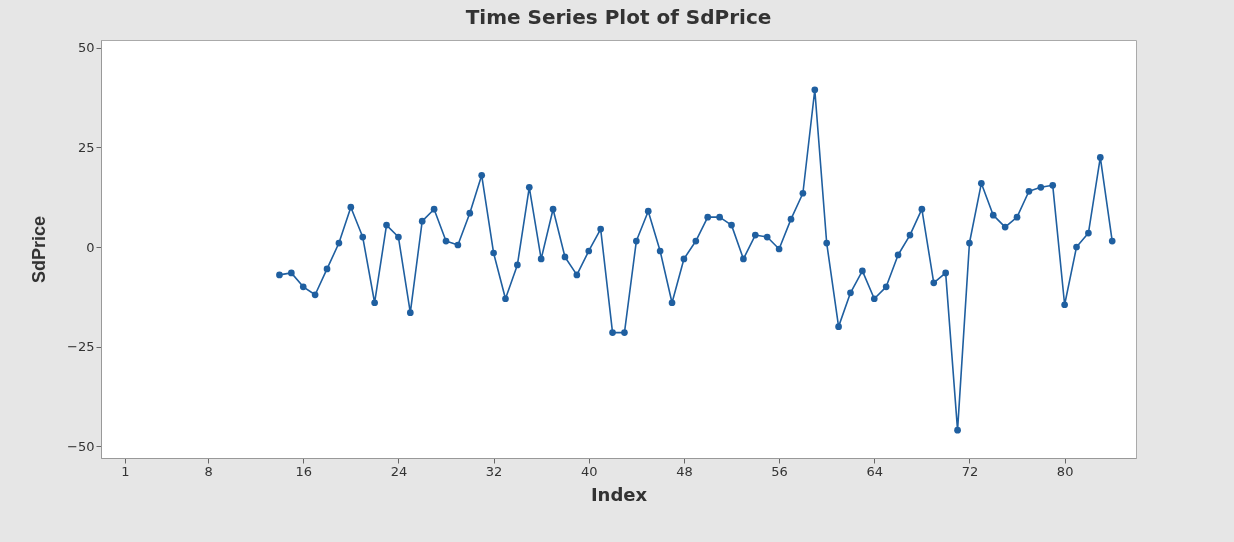 This screenshot has height=542, width=1234. What do you see at coordinates (86, 48) in the screenshot?
I see `y-tick-label: 50` at bounding box center [86, 48].